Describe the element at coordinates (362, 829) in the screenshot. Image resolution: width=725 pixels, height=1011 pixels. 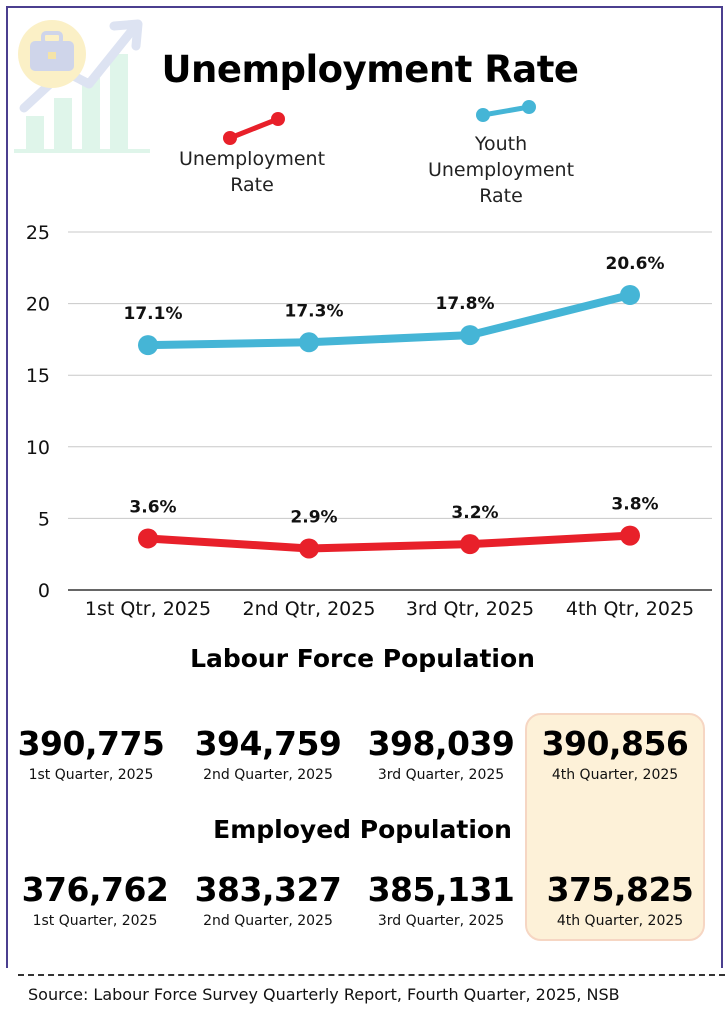
I see `employed-title: Employed Population` at that location.